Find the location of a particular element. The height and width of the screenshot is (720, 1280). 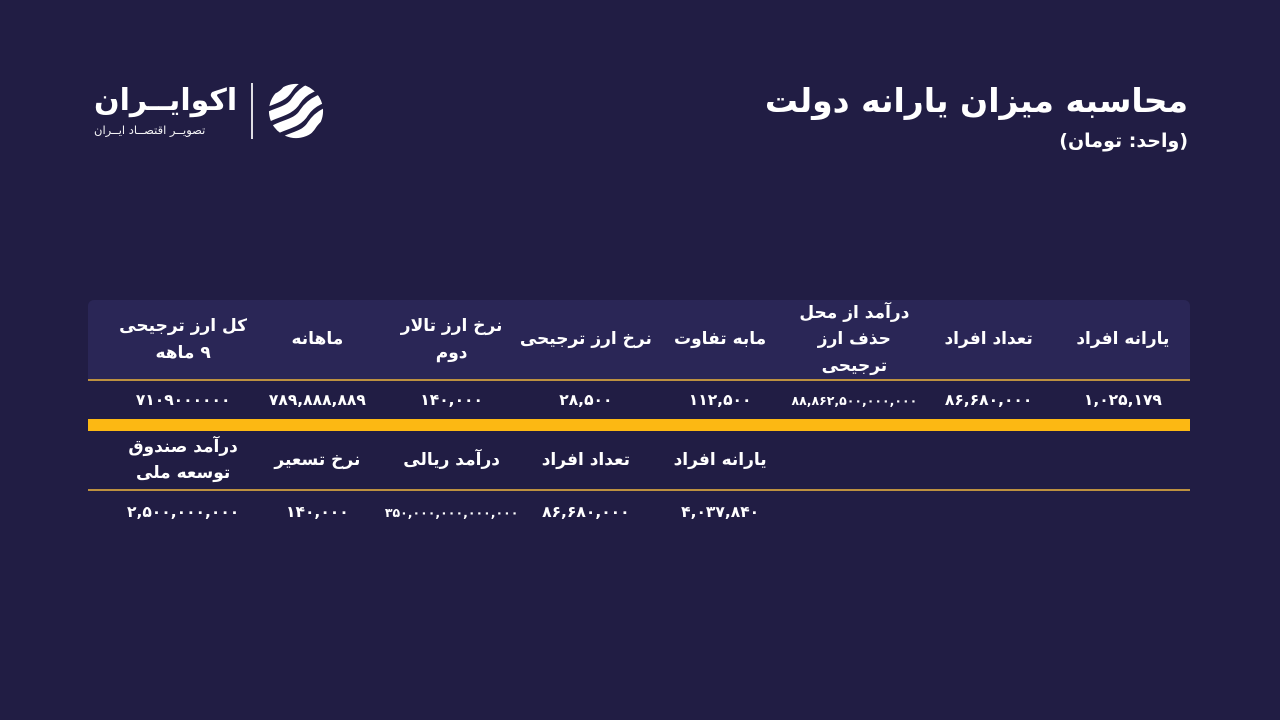

page-subtitle: (واحد: تومان) is located at coordinates (1123, 140).